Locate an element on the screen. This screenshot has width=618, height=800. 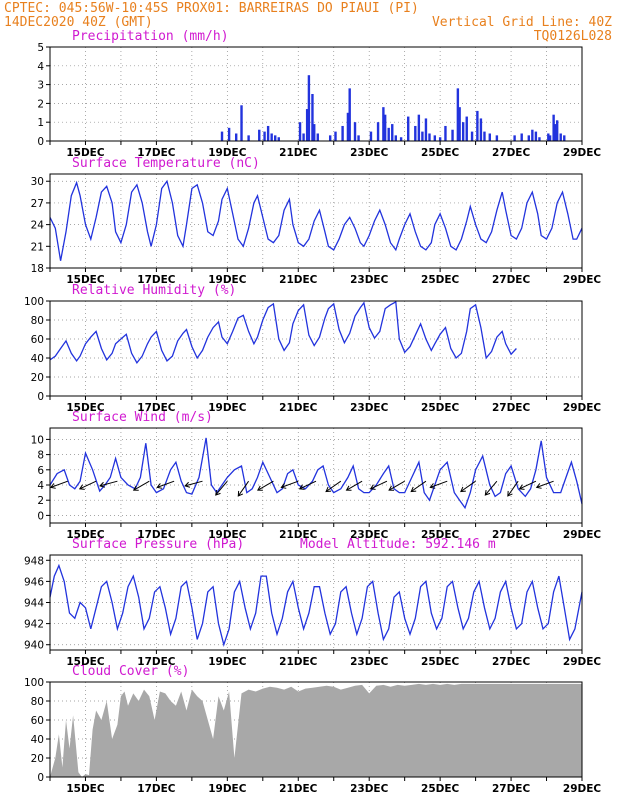
series-line is located at coordinates (283, 332).